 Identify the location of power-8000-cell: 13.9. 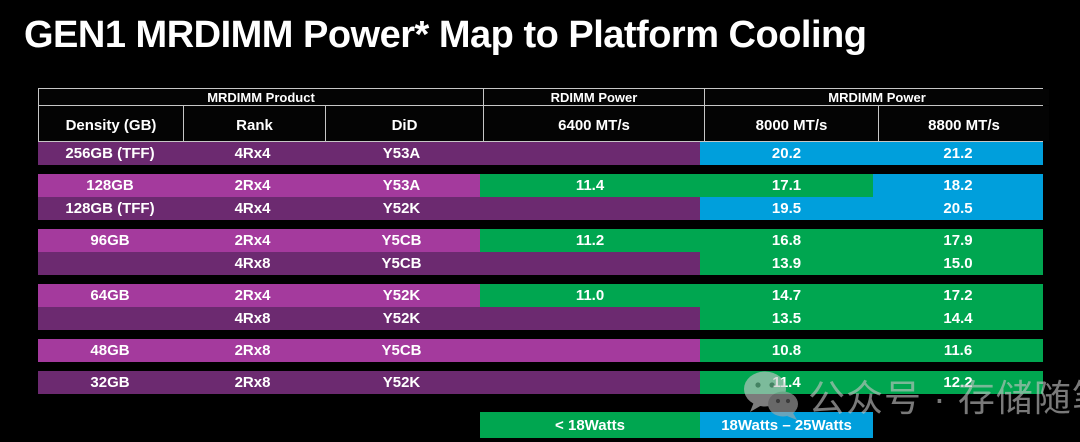
(786, 263).